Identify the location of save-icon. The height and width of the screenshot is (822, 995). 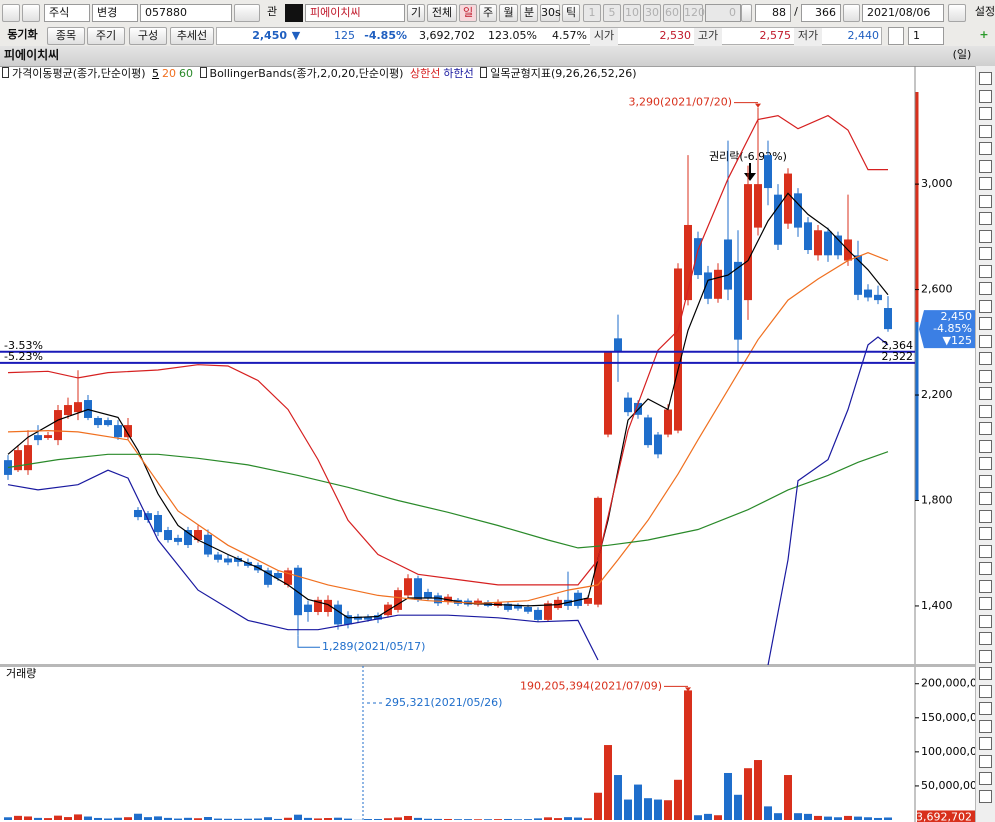
(957, 13).